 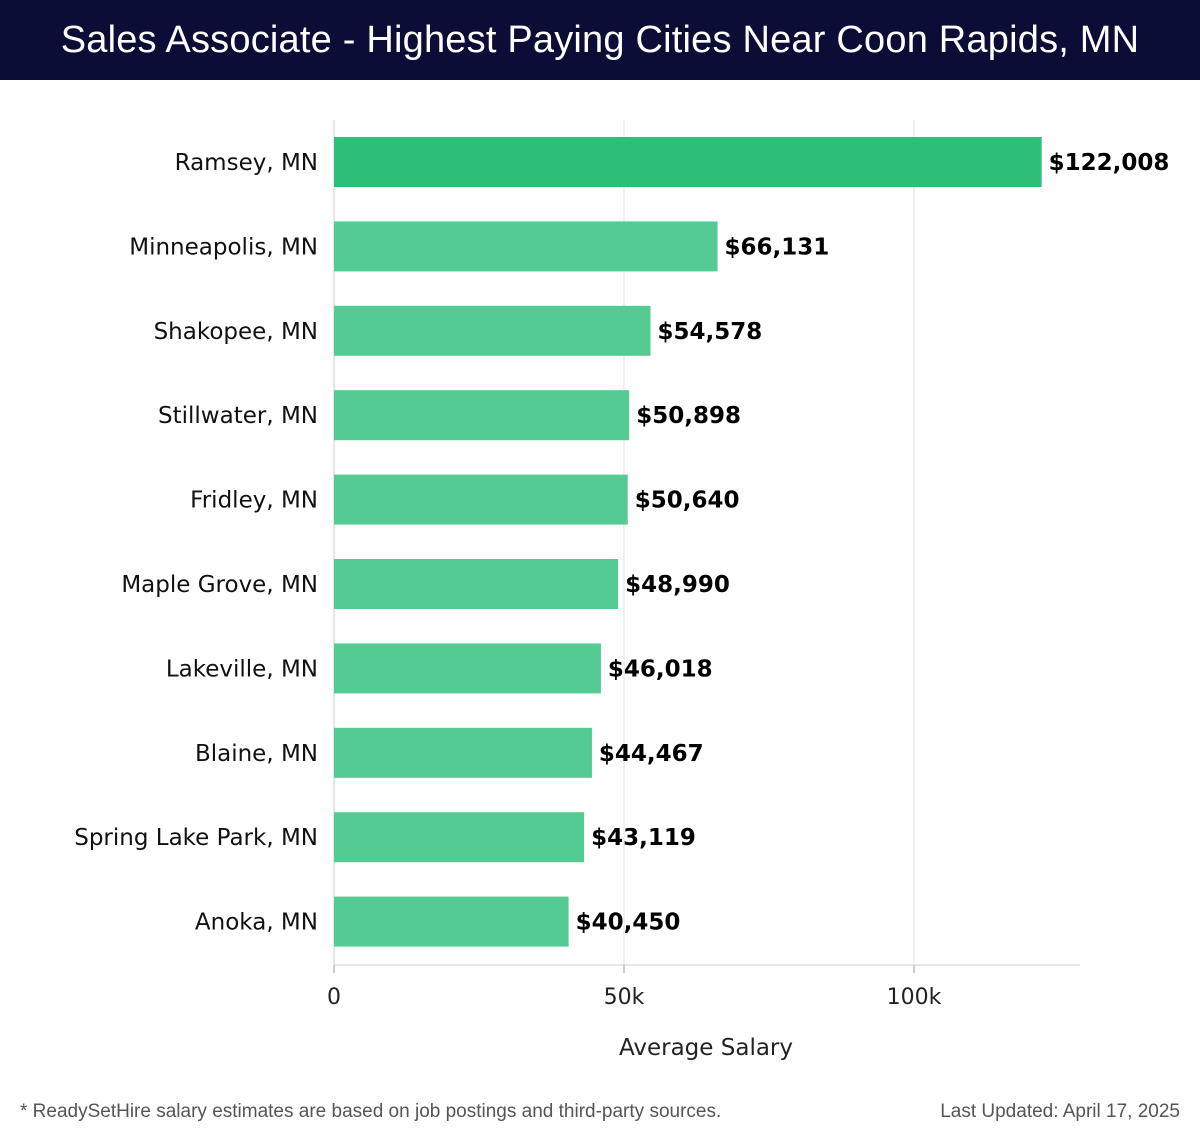 What do you see at coordinates (628, 923) in the screenshot?
I see `data-label: $40,450` at bounding box center [628, 923].